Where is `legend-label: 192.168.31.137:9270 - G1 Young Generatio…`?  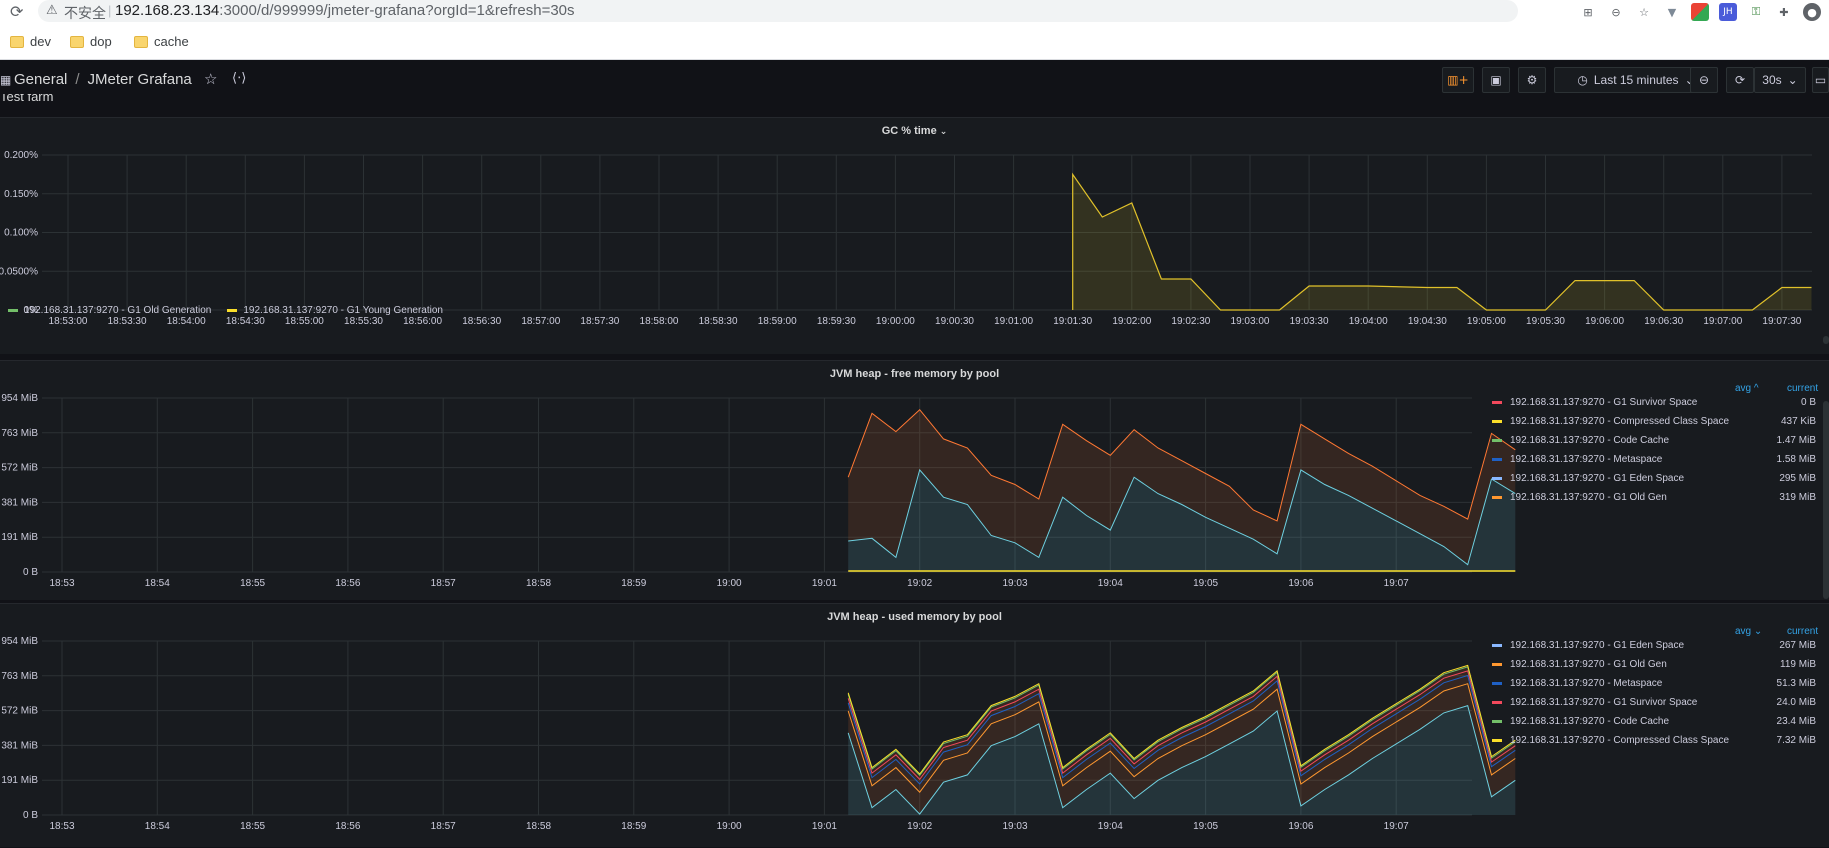 legend-label: 192.168.31.137:9270 - G1 Young Generatio… is located at coordinates (343, 310).